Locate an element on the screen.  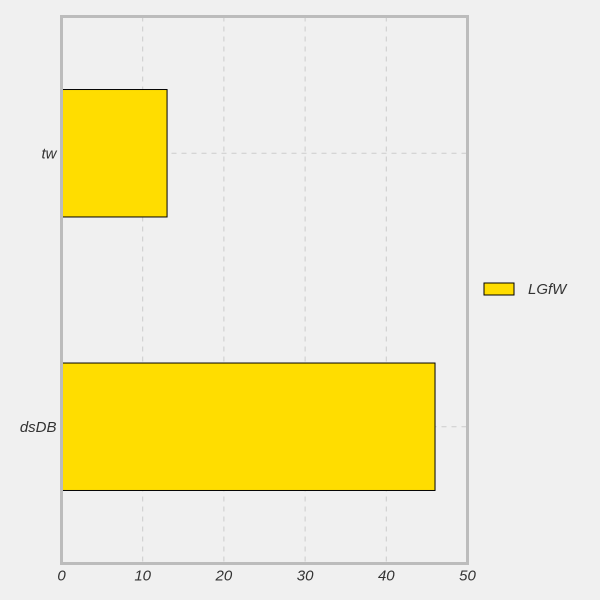
y-tick-label: dsDB is located at coordinates (38, 427).